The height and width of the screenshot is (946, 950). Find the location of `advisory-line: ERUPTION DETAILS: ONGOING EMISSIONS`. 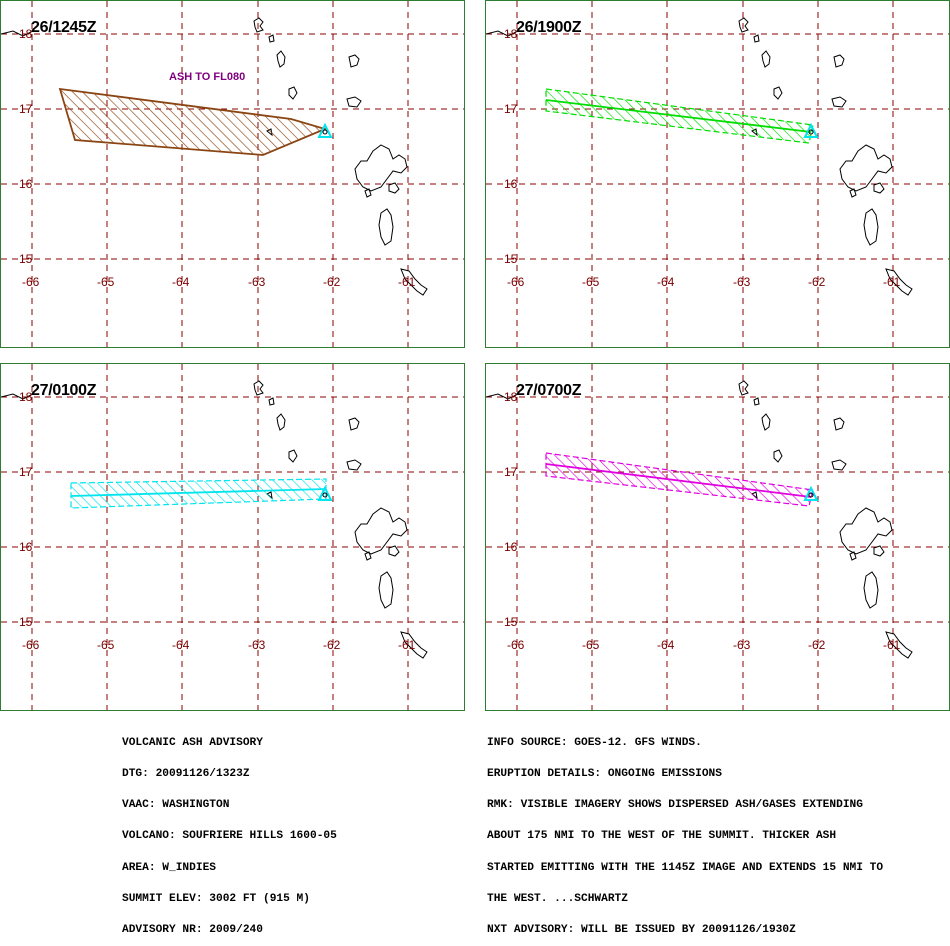

advisory-line: ERUPTION DETAILS: ONGOING EMISSIONS is located at coordinates (604, 774).